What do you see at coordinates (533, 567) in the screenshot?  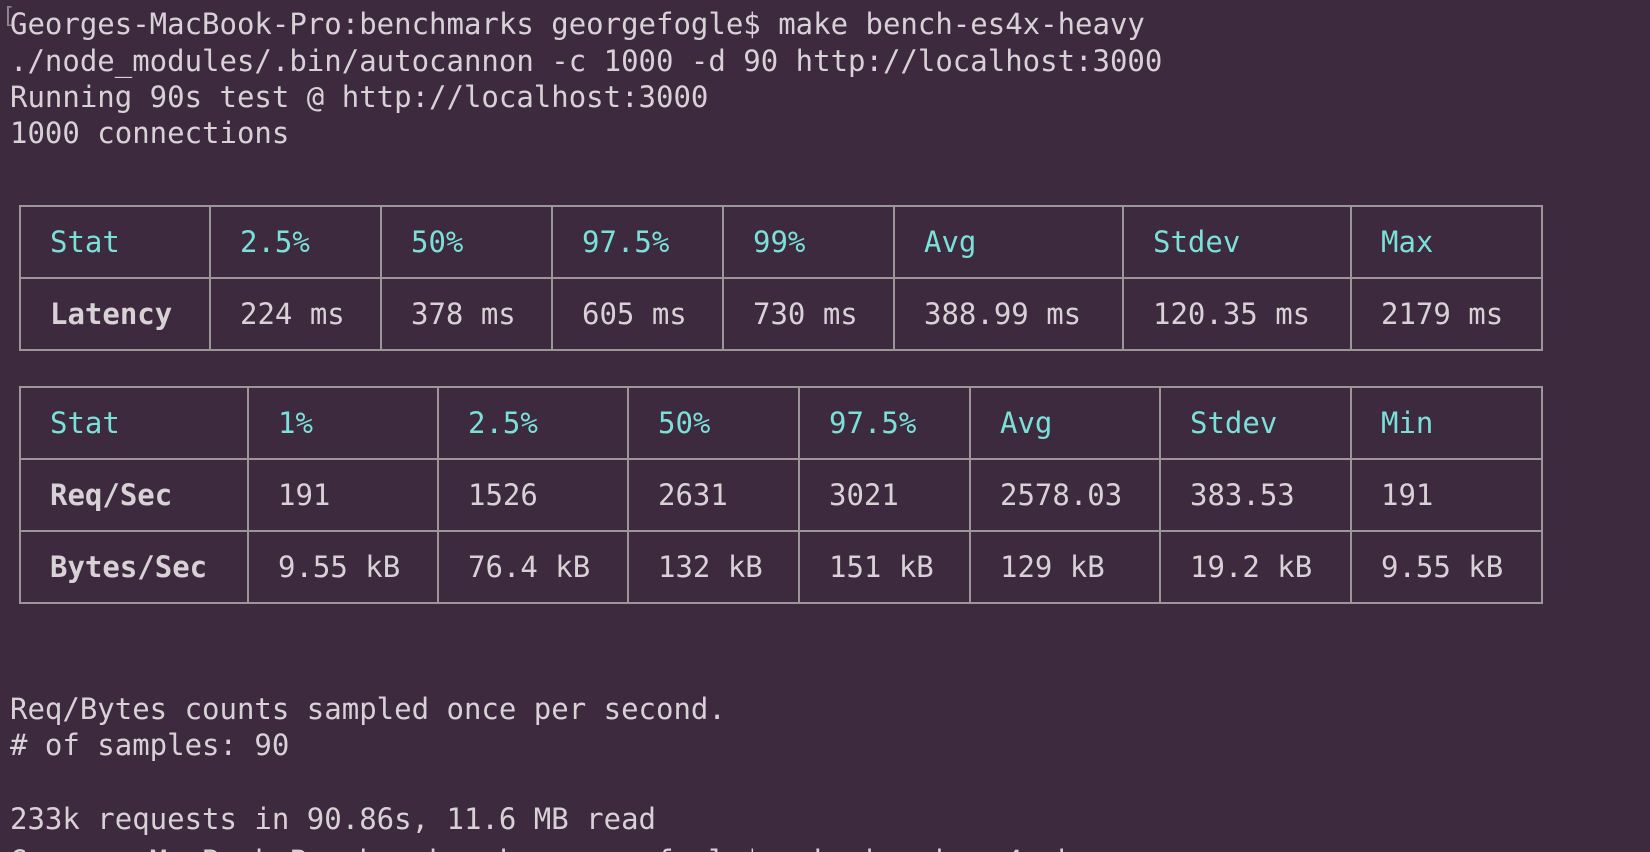 I see `table-cell: 76.4 kB` at bounding box center [533, 567].